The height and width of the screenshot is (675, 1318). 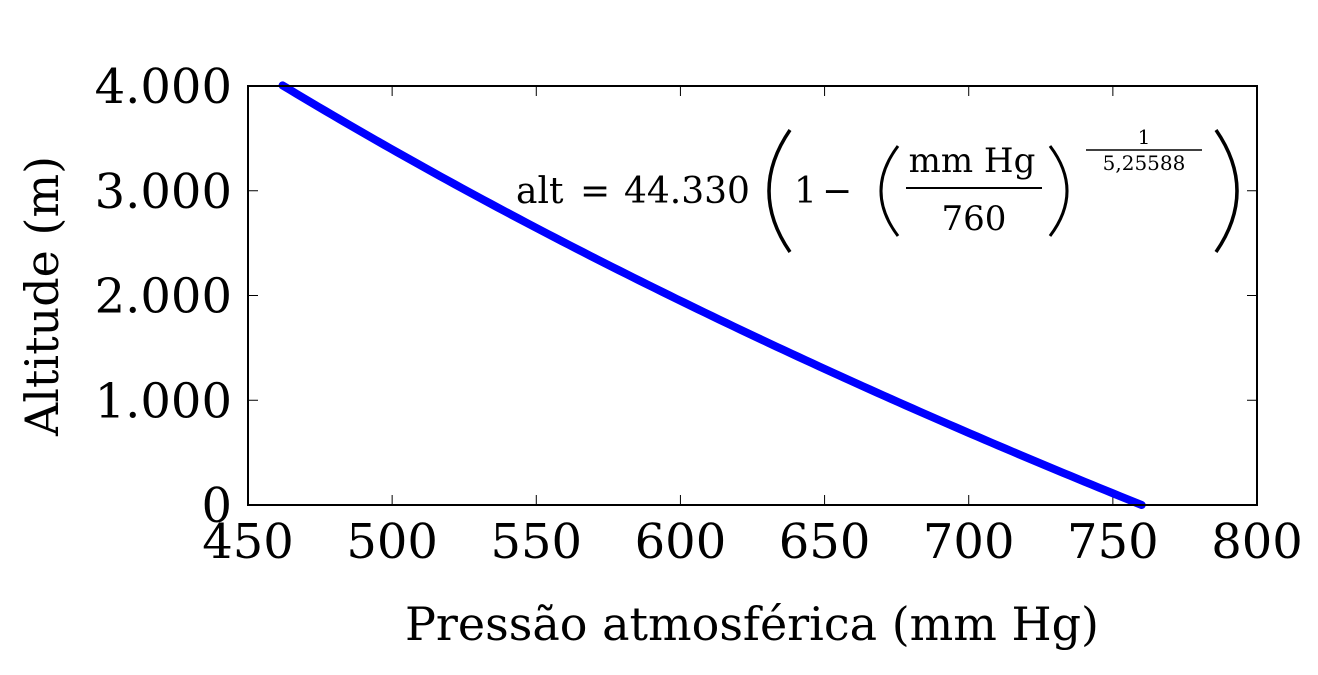 I want to click on y-tick-label: 3.000, so click(x=163, y=192).